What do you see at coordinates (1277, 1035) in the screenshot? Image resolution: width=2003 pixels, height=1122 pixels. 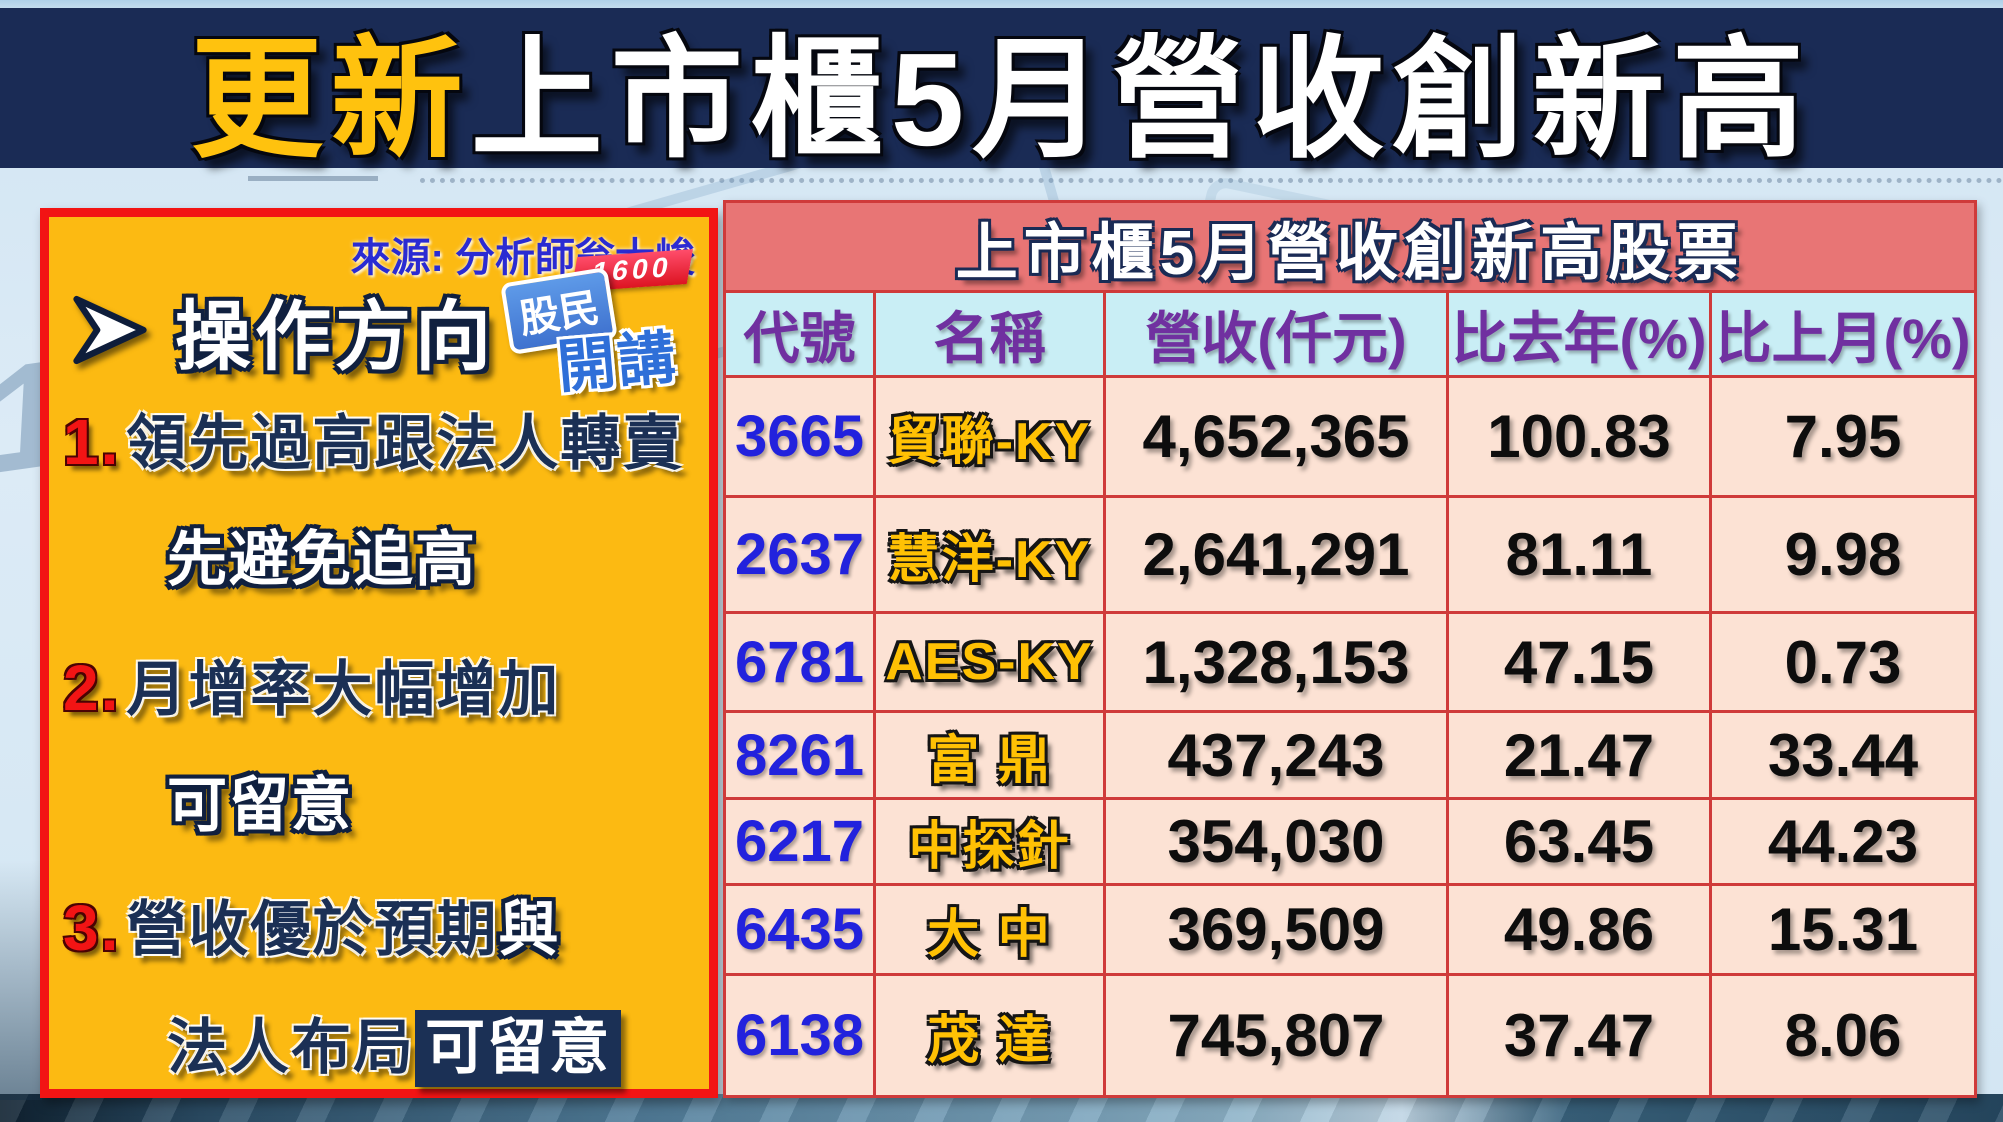 I see `cell-revenue: 745,807` at bounding box center [1277, 1035].